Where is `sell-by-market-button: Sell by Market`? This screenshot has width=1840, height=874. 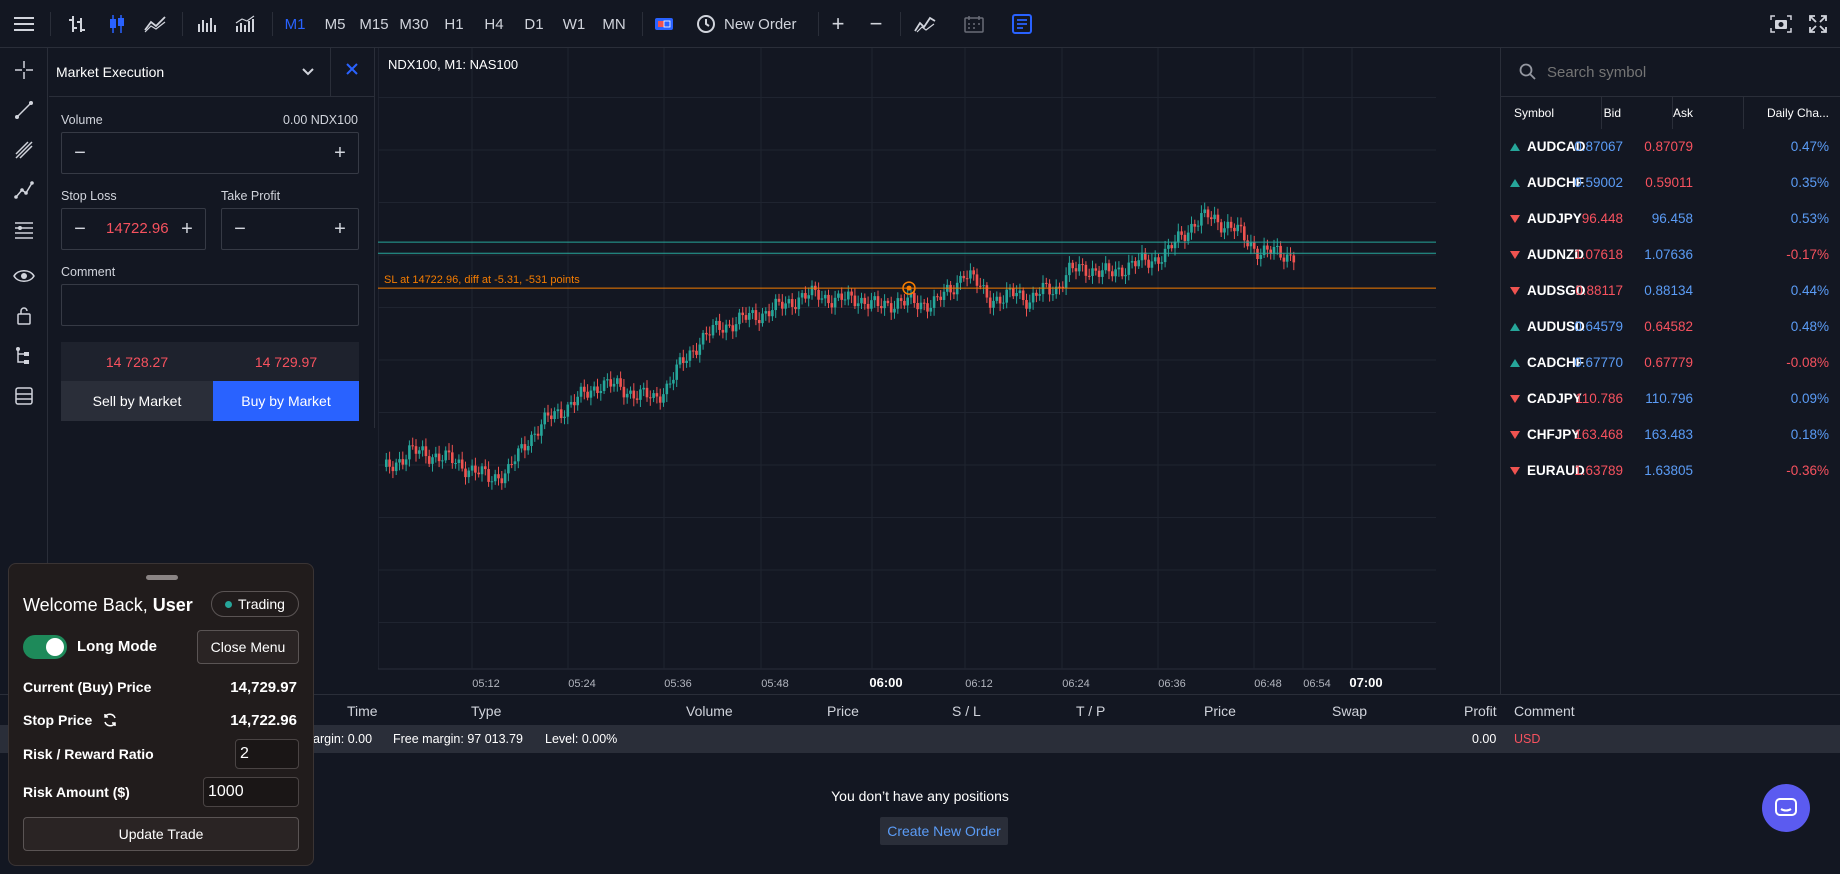
sell-by-market-button: Sell by Market is located at coordinates (137, 401).